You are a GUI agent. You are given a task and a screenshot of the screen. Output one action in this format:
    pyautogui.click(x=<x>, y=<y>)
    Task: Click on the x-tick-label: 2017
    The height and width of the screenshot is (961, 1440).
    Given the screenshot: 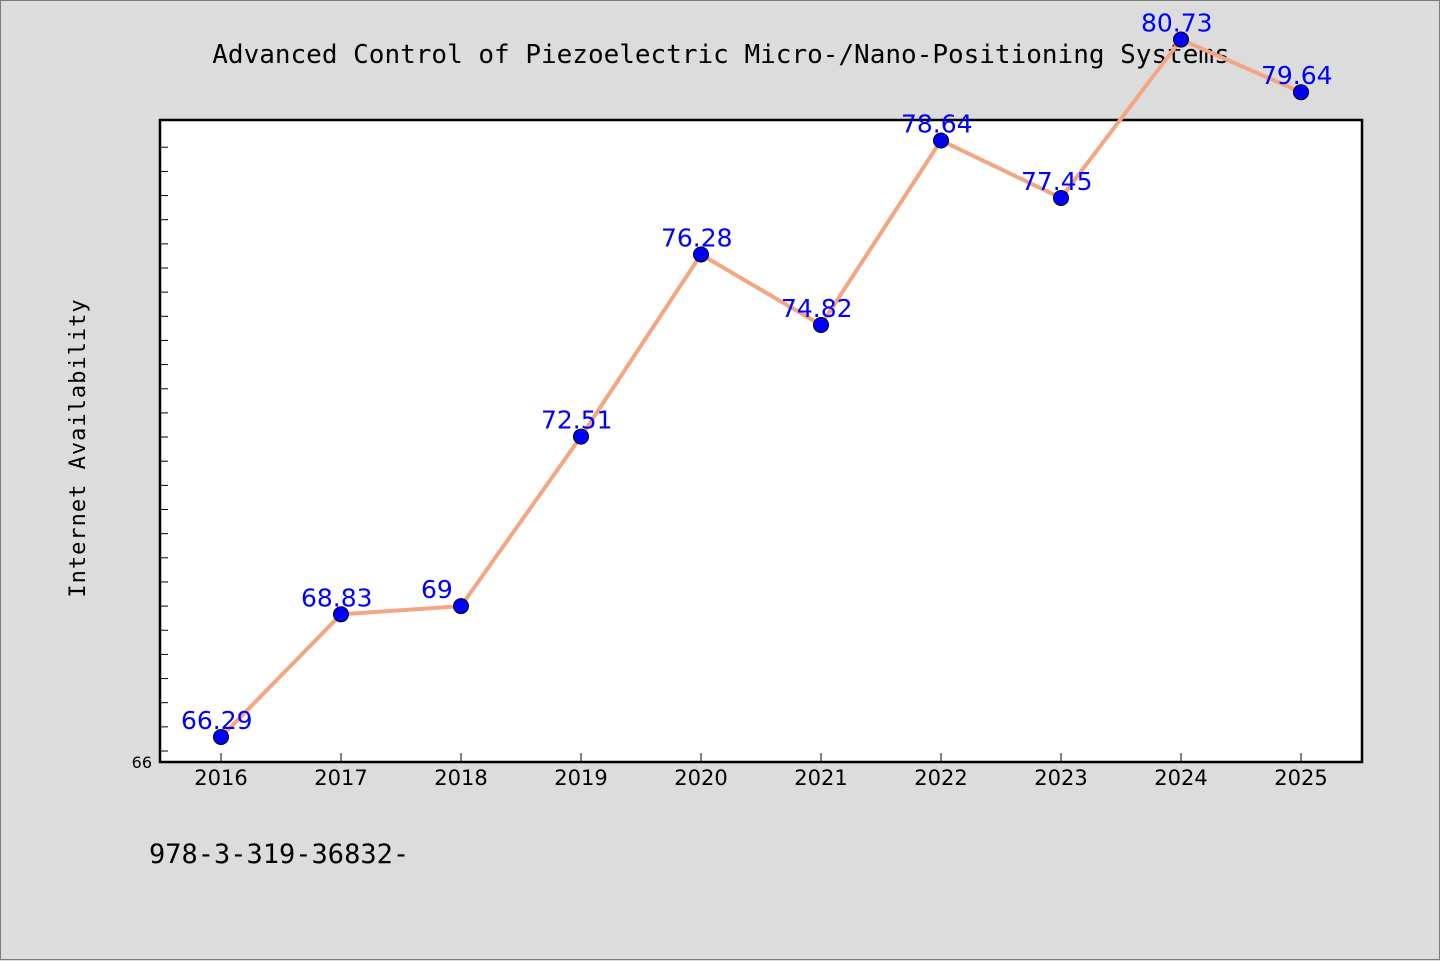 What is the action you would take?
    pyautogui.click(x=340, y=778)
    